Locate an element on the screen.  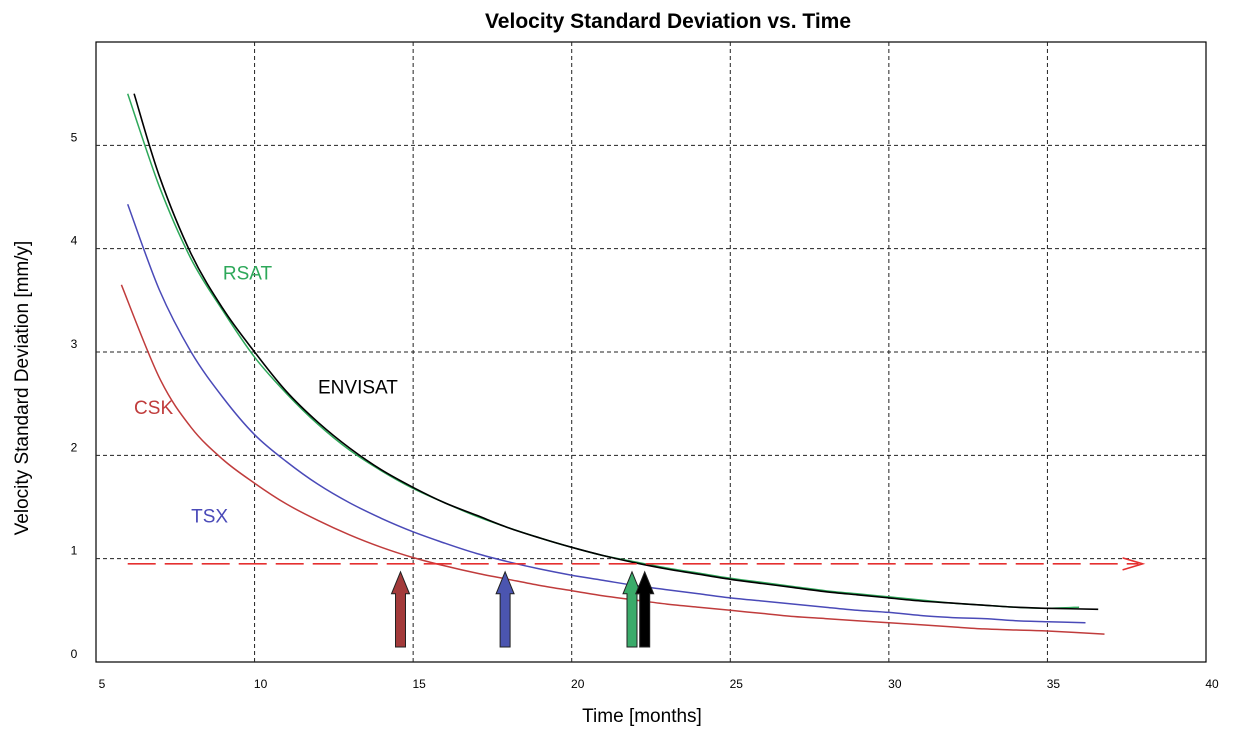
arrow-csk is located at coordinates (400, 609).